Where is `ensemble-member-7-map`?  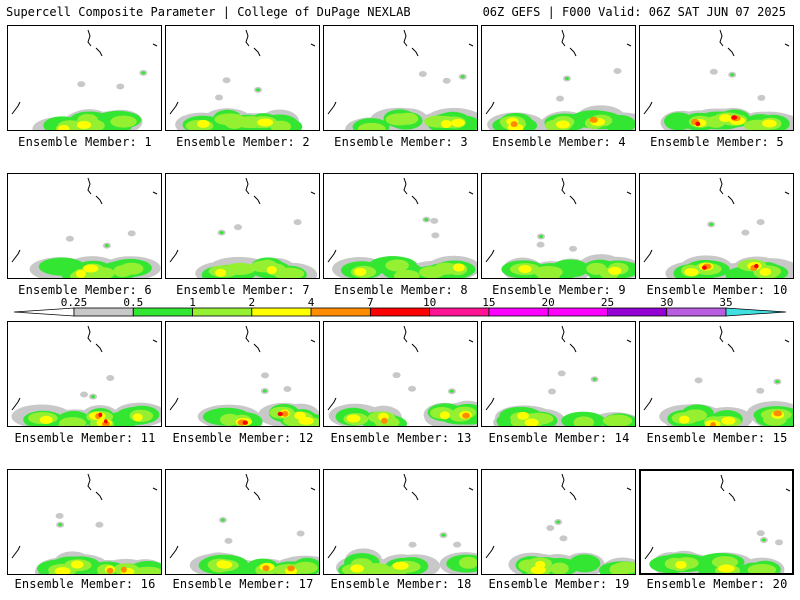
ensemble-member-7-map is located at coordinates (242, 226).